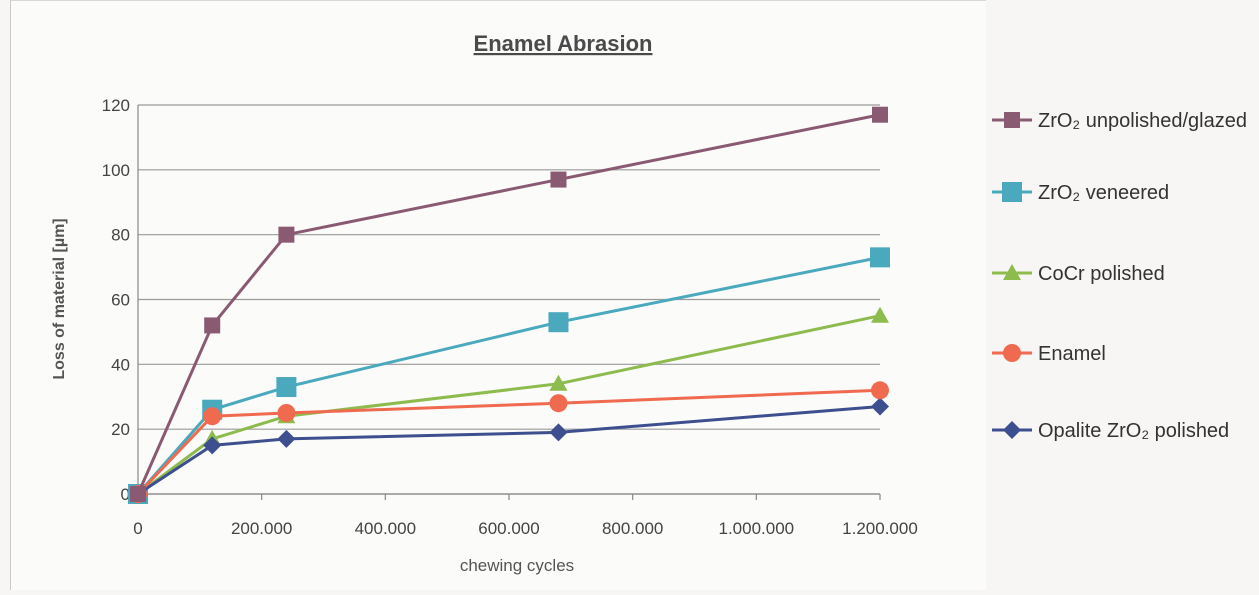 This screenshot has height=595, width=1259. Describe the element at coordinates (880, 528) in the screenshot. I see `x-tick-label: 1.200.000` at that location.